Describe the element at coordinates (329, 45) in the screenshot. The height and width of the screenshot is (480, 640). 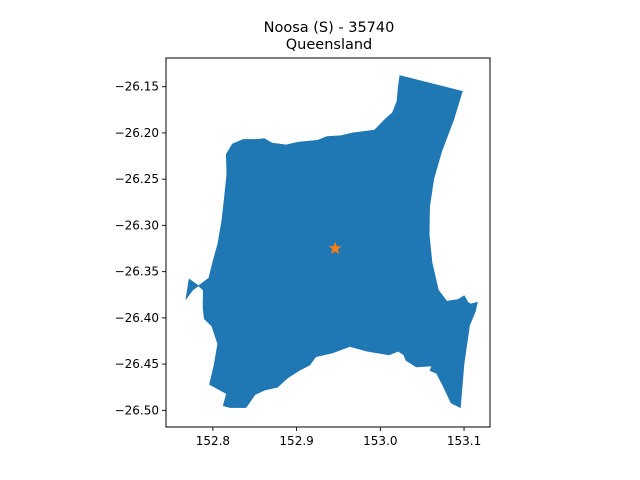
I see `chart-subtitle: Queensland` at that location.